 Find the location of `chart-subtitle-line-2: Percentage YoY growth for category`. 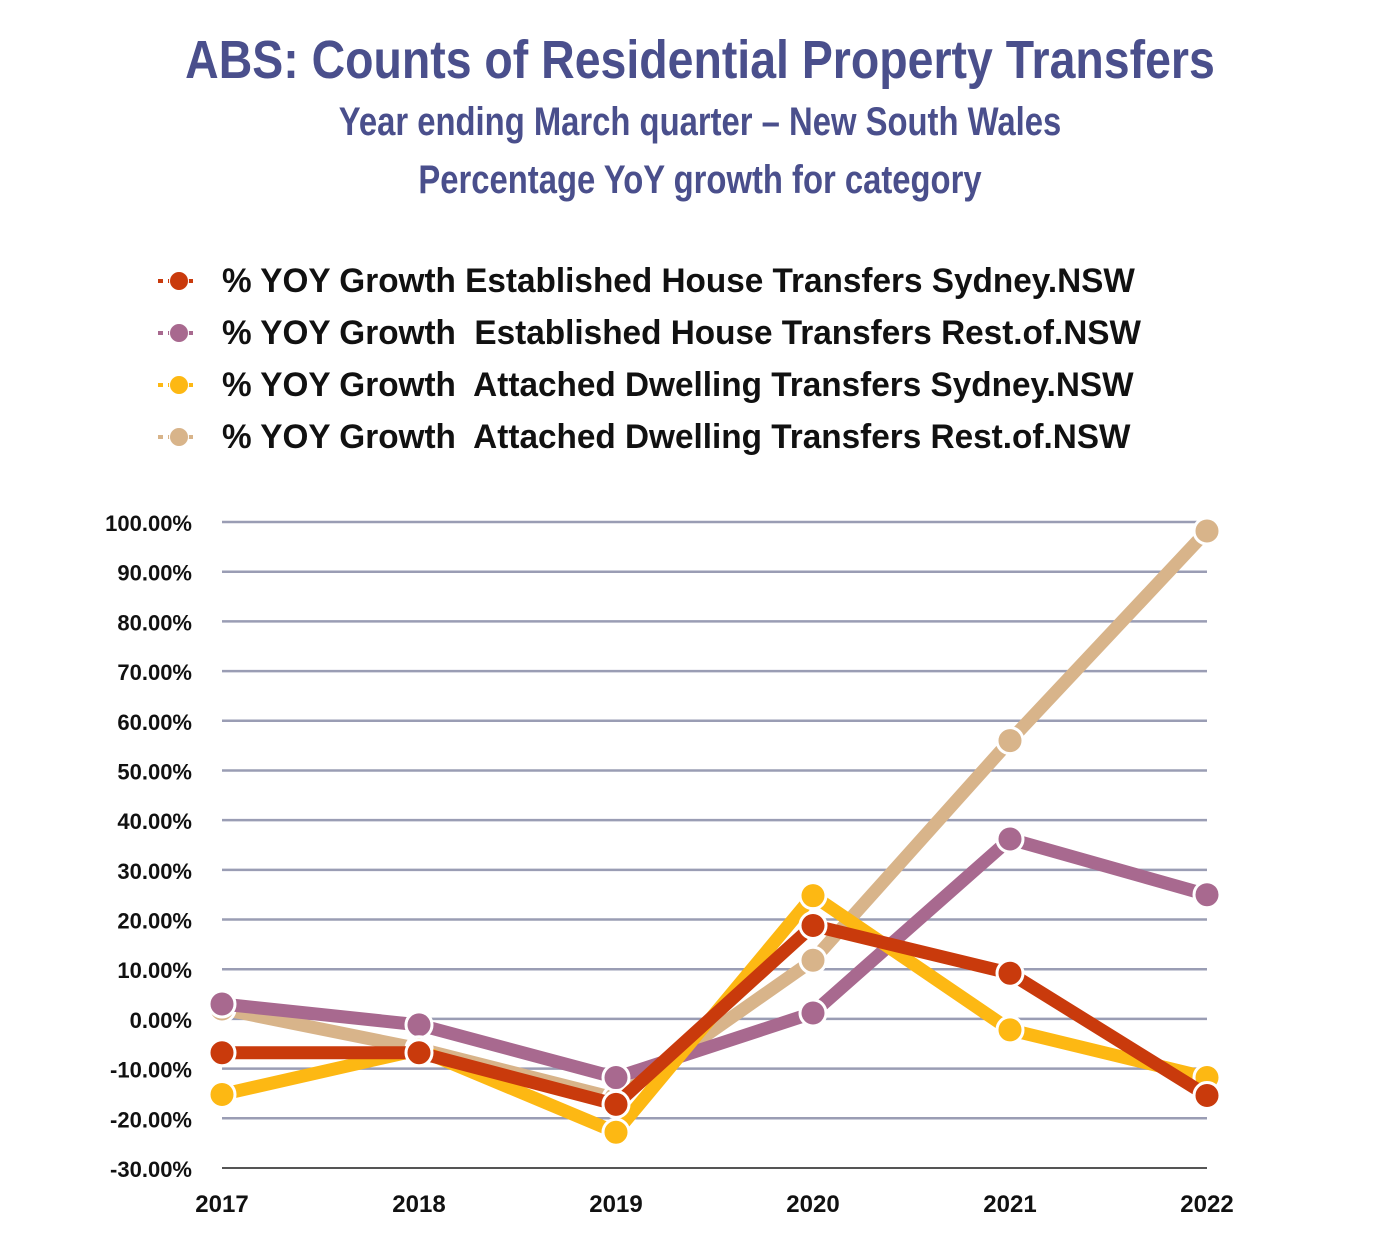

chart-subtitle-line-2: Percentage YoY growth for category is located at coordinates (700, 179).